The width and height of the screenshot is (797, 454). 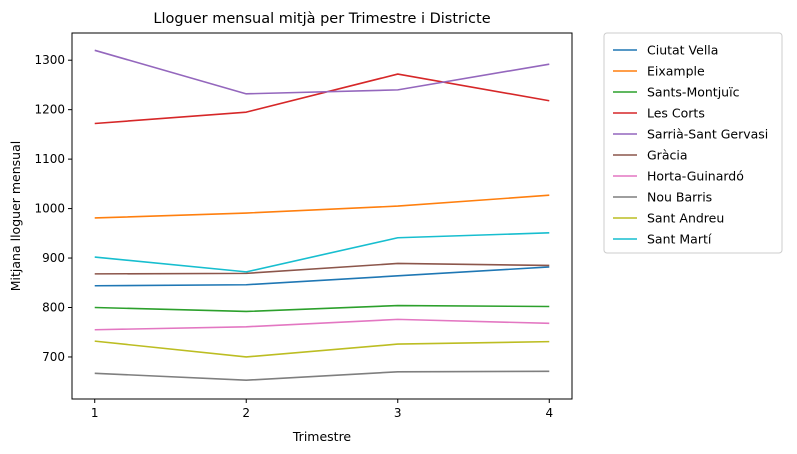 What do you see at coordinates (49, 159) in the screenshot?
I see `y-tick-label: 1100` at bounding box center [49, 159].